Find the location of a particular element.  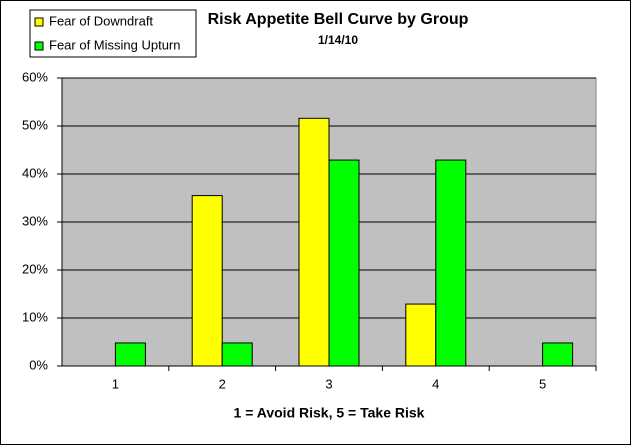

y-tick-label: 50% is located at coordinates (35, 124).